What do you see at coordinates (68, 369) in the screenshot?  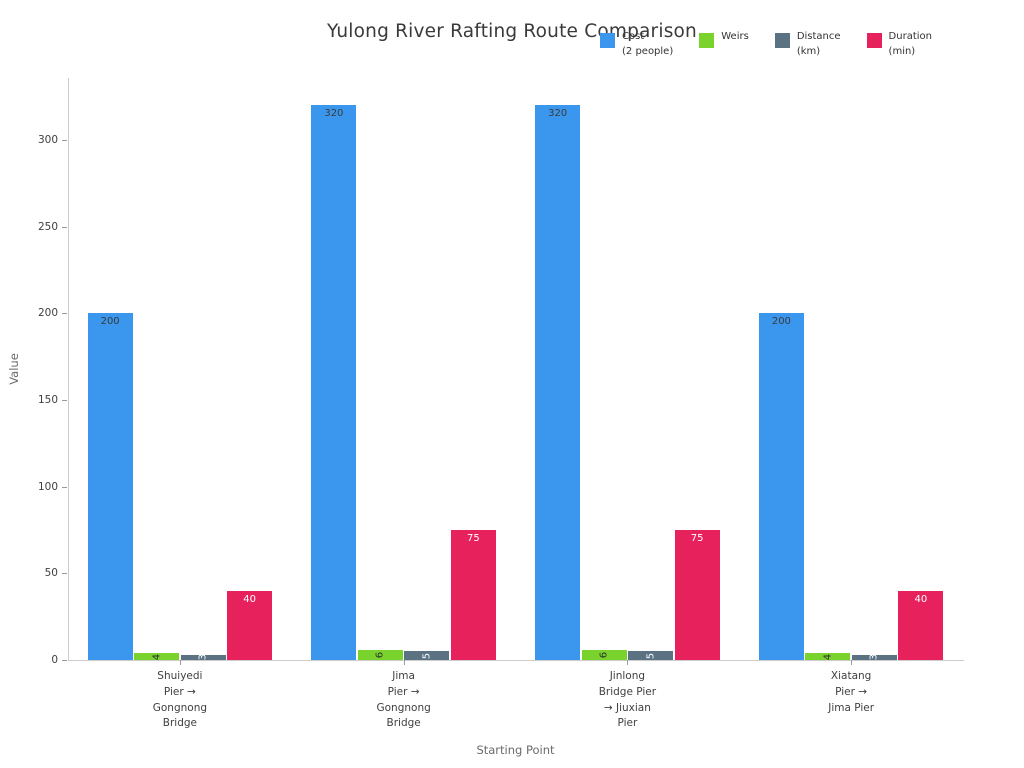 I see `y-axis-line` at bounding box center [68, 369].